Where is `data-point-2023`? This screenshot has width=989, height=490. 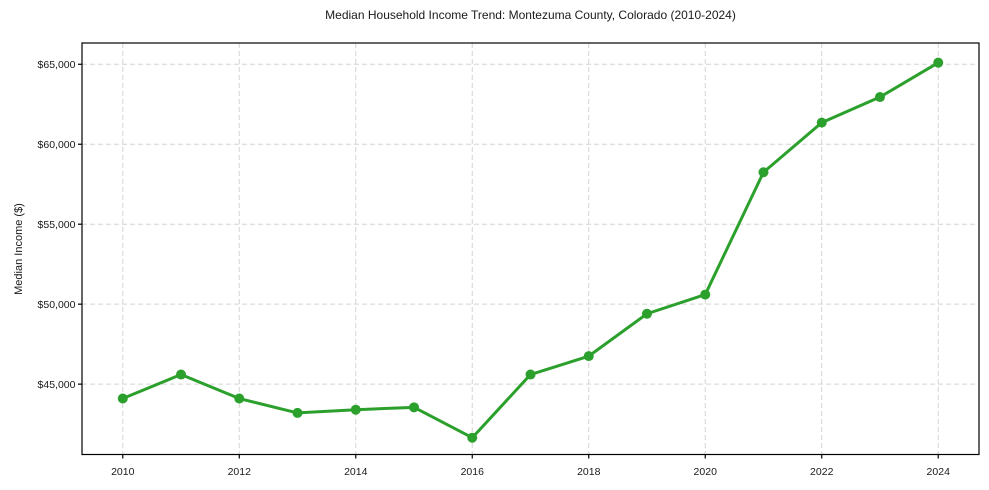
data-point-2023 is located at coordinates (879, 97).